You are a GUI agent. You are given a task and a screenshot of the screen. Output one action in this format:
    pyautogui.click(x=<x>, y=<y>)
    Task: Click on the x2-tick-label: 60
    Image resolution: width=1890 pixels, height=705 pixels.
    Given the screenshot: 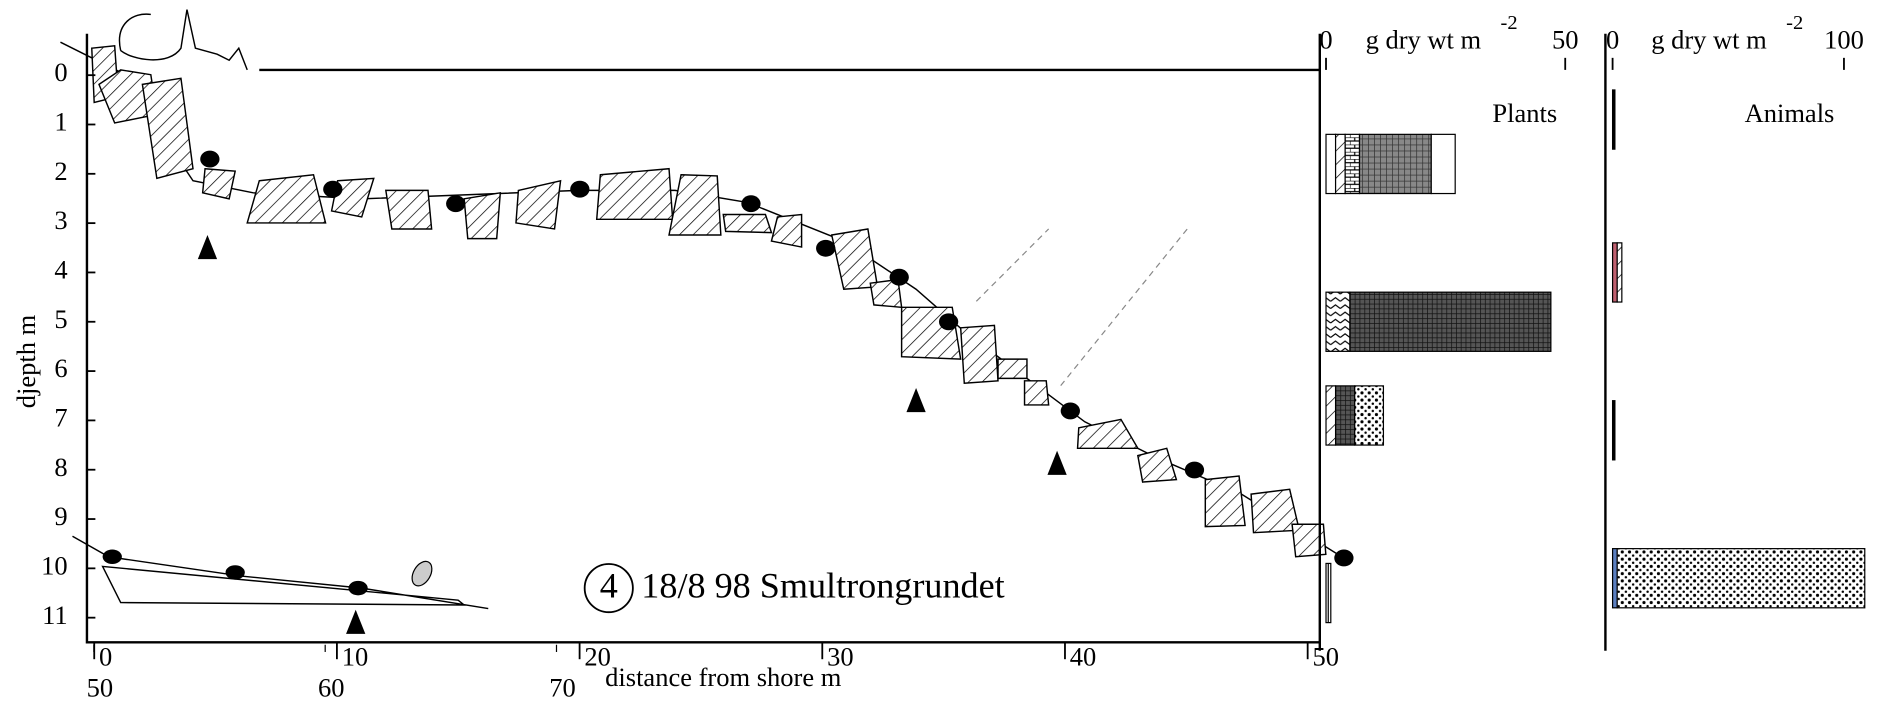 What is the action you would take?
    pyautogui.click(x=331, y=688)
    